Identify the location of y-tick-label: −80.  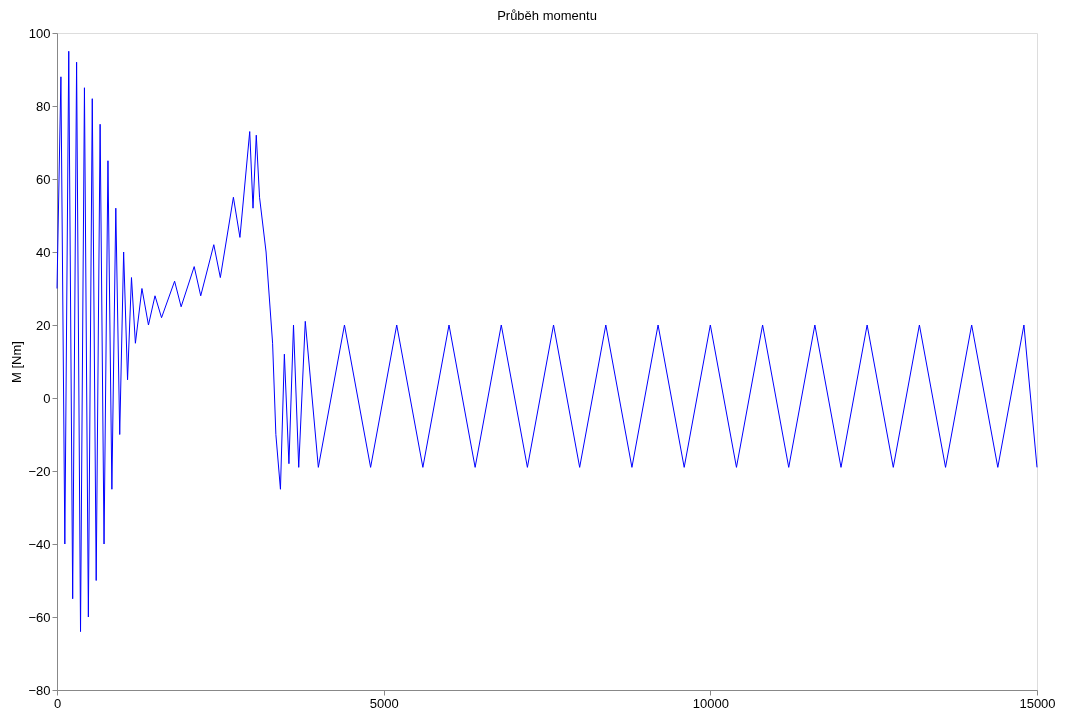
(39, 690).